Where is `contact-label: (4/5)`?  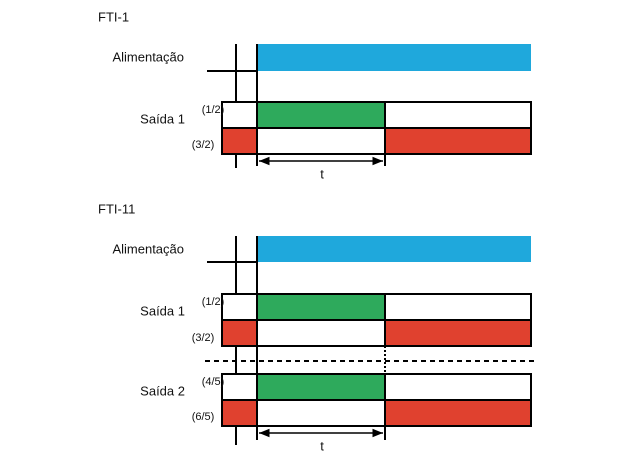 contact-label: (4/5) is located at coordinates (213, 382).